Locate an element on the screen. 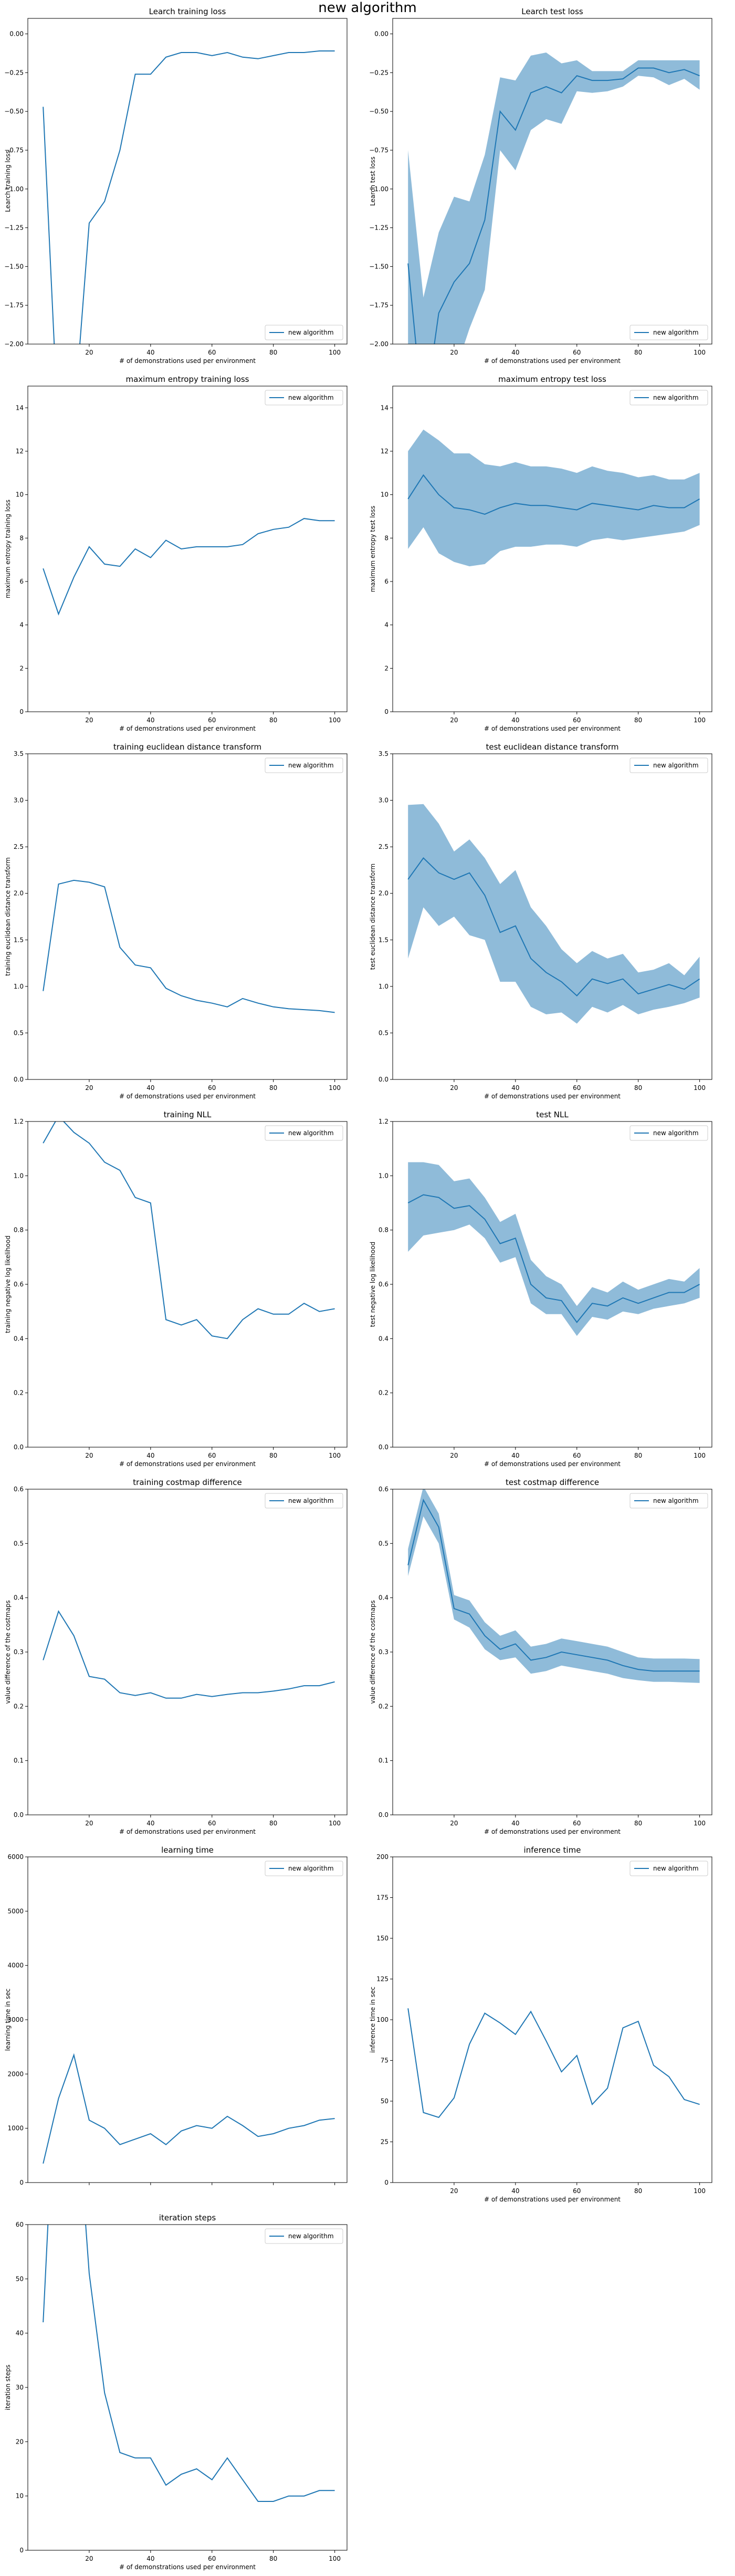  chart-title: iteration steps is located at coordinates (187, 2217).